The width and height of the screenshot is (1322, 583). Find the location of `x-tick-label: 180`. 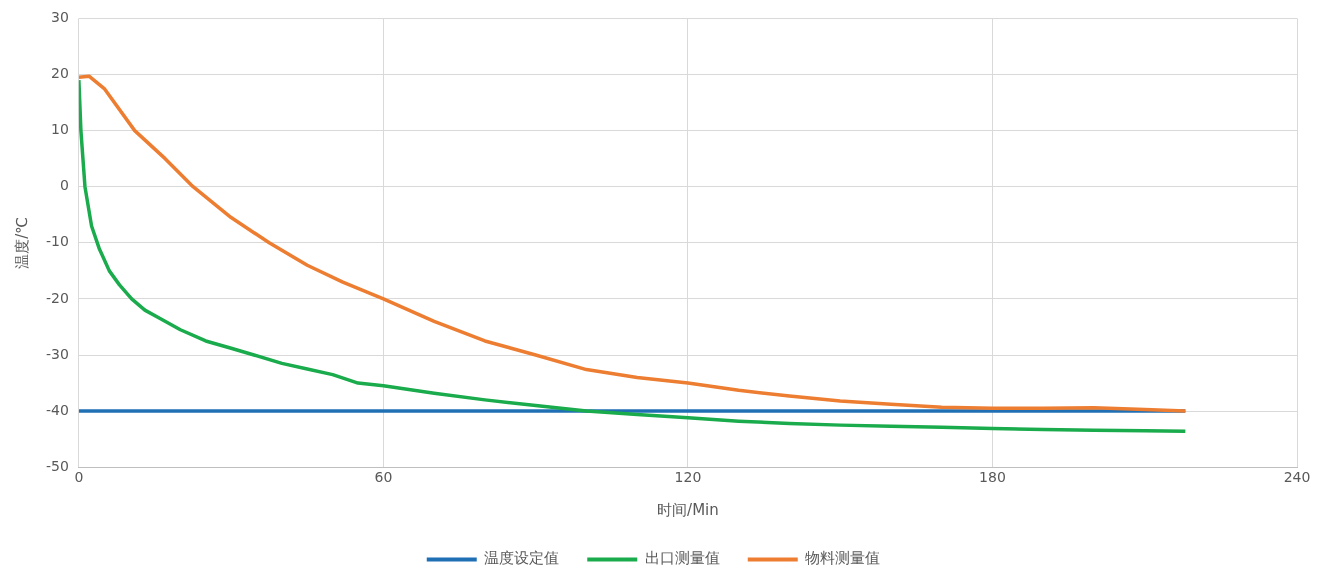

x-tick-label: 180 is located at coordinates (992, 477).